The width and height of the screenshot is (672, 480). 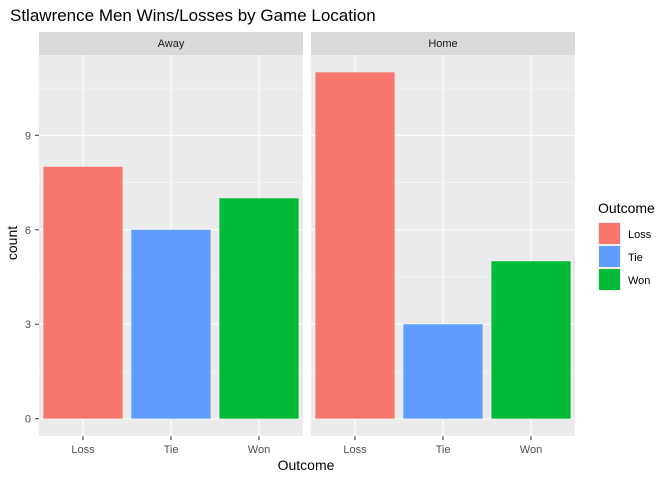 What do you see at coordinates (640, 235) in the screenshot?
I see `legend-label: Loss` at bounding box center [640, 235].